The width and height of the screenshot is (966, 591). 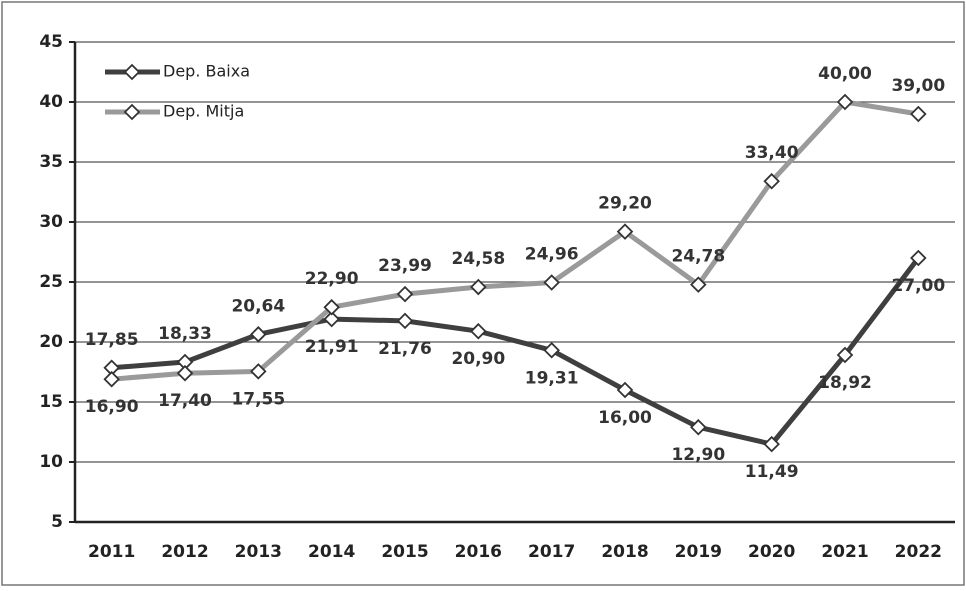 What do you see at coordinates (206, 71) in the screenshot?
I see `legend-label: Dep. Baixa` at bounding box center [206, 71].